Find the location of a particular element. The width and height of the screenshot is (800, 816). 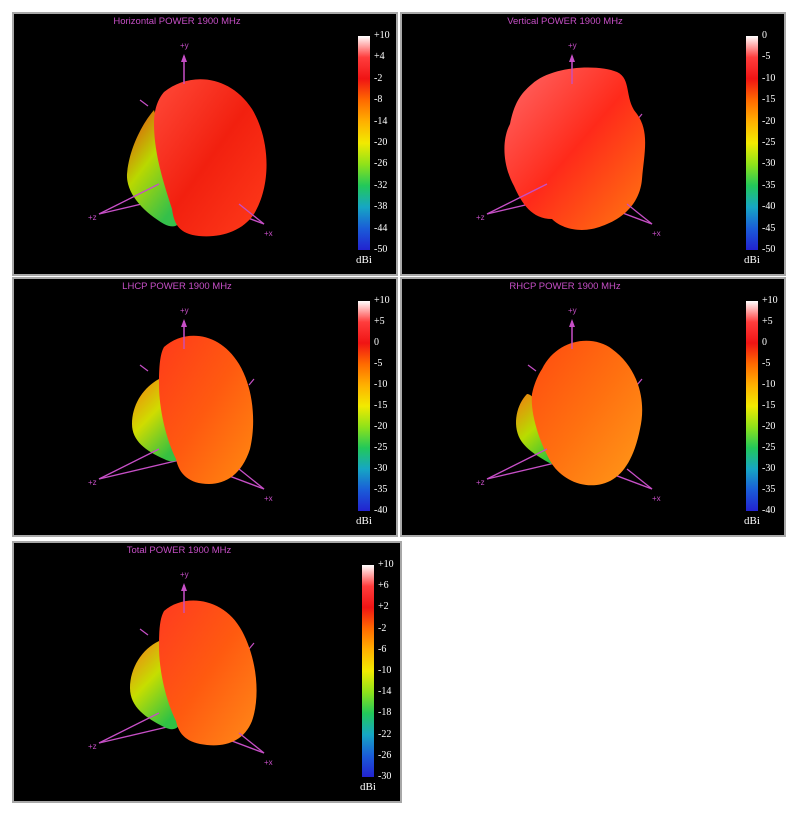

colorbar-tick-label: -18 is located at coordinates (385, 713).